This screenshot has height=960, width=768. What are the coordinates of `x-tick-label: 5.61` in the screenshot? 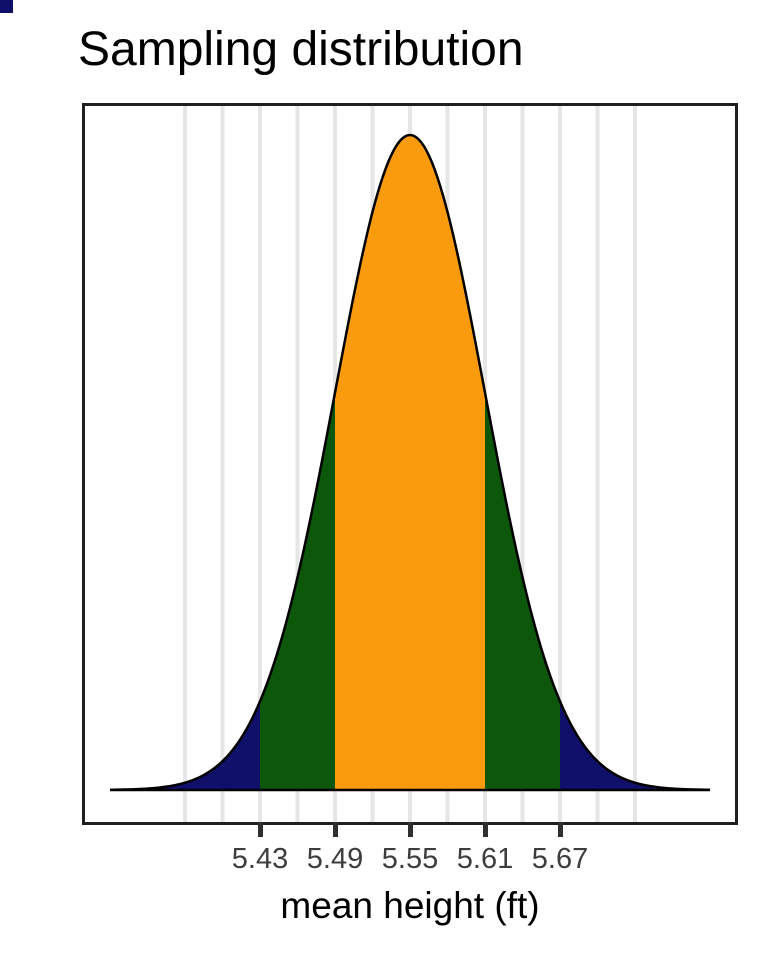 It's located at (485, 859).